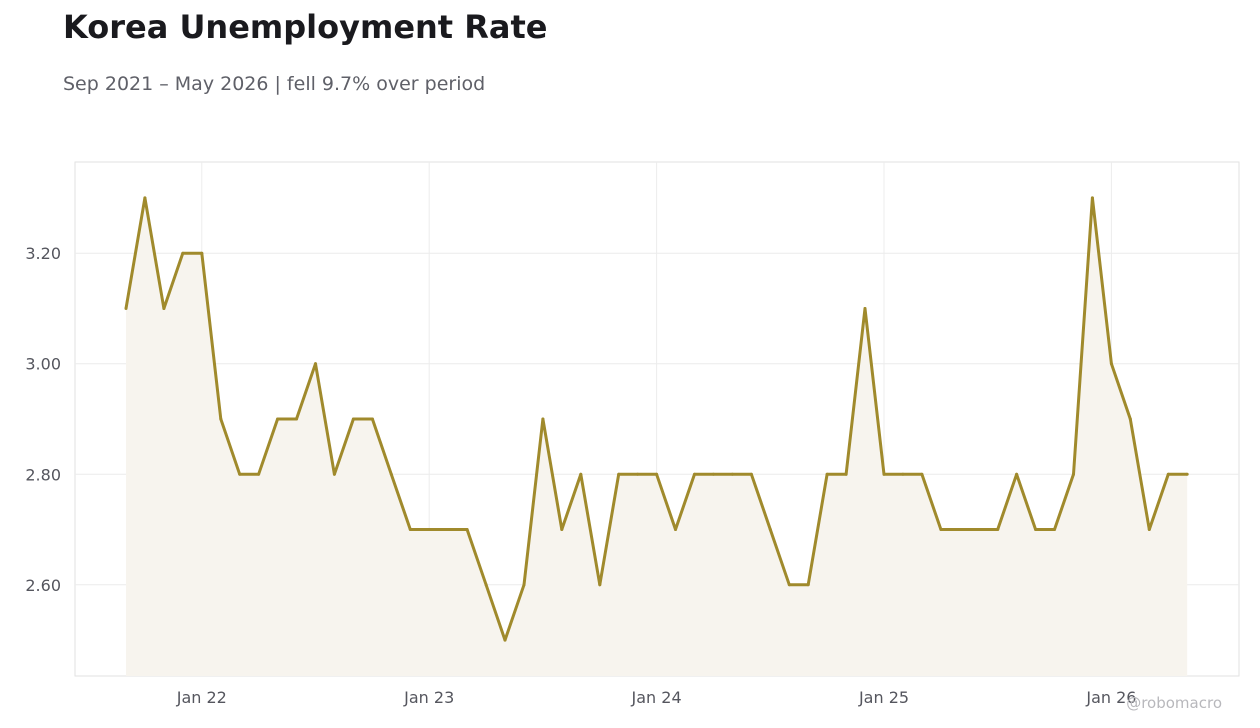 This screenshot has height=728, width=1260. What do you see at coordinates (1174, 703) in the screenshot?
I see `watermark: @robomacro` at bounding box center [1174, 703].